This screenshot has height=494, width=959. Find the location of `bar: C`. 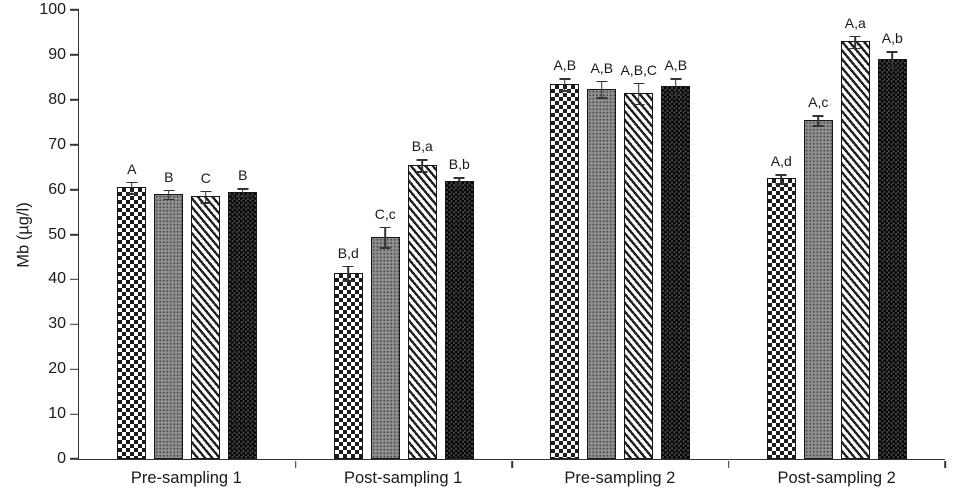

bar: C is located at coordinates (206, 314).